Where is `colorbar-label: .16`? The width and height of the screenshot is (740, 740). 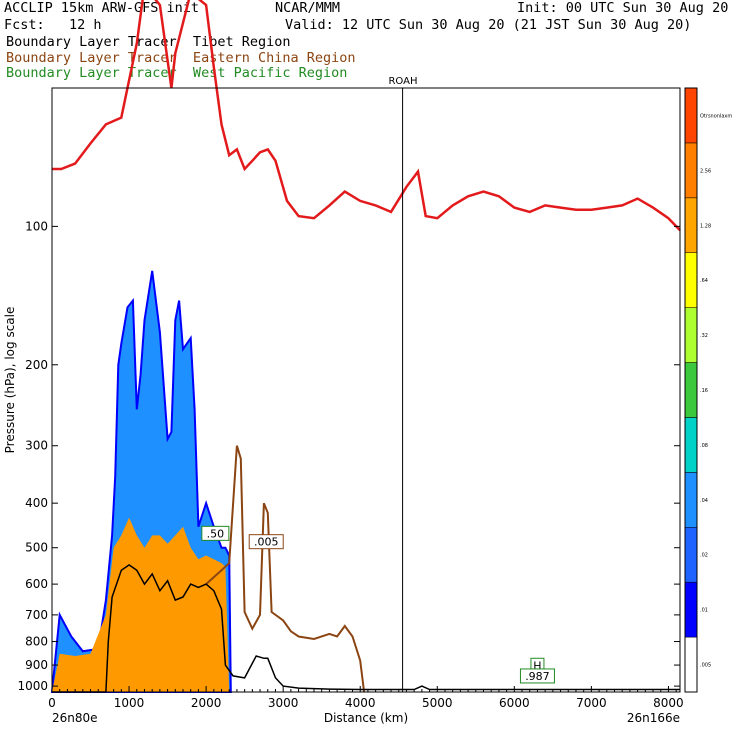
colorbar-label: .16 is located at coordinates (704, 391).